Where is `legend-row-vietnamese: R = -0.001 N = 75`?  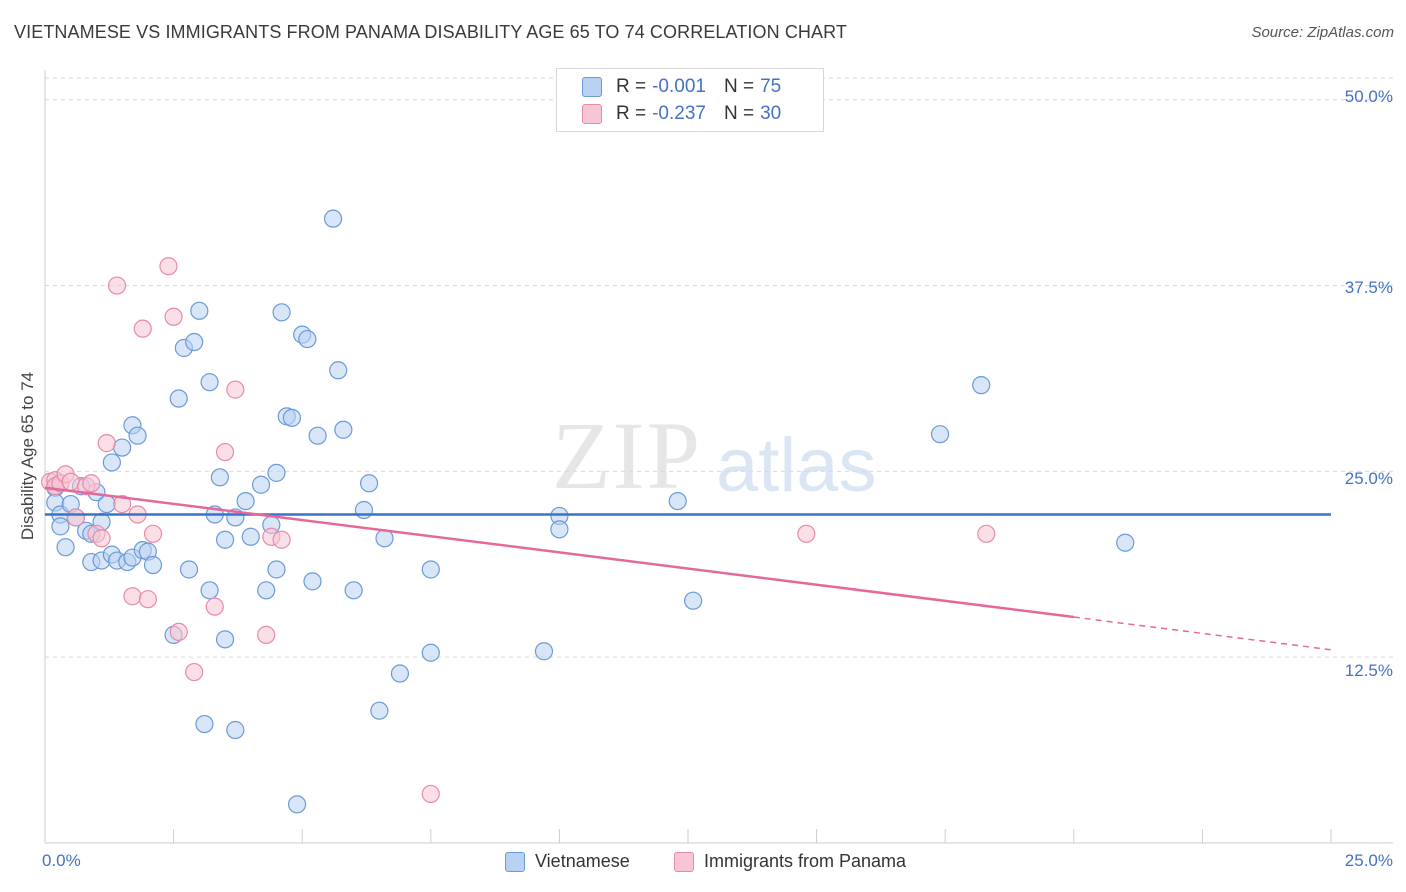 legend-row-vietnamese: R = -0.001 N = 75 is located at coordinates (681, 87).